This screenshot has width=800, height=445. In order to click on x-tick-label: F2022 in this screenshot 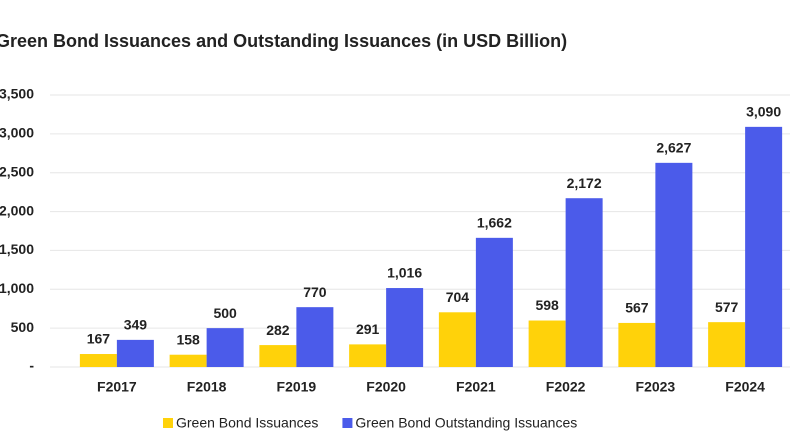, I will do `click(566, 387)`.